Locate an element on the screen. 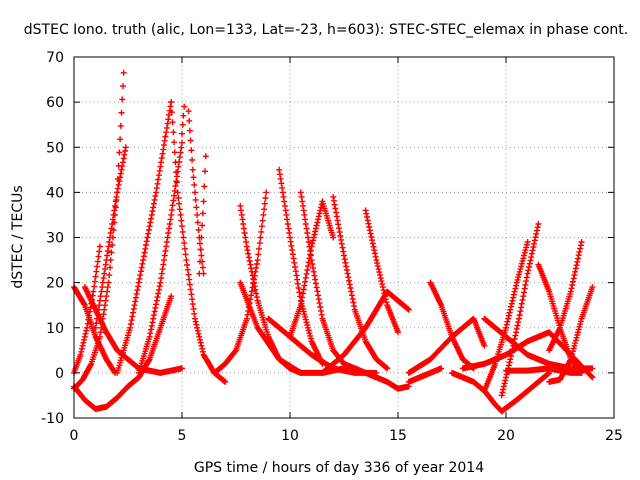 This screenshot has height=480, width=640. x-tick-label: 10 is located at coordinates (290, 436).